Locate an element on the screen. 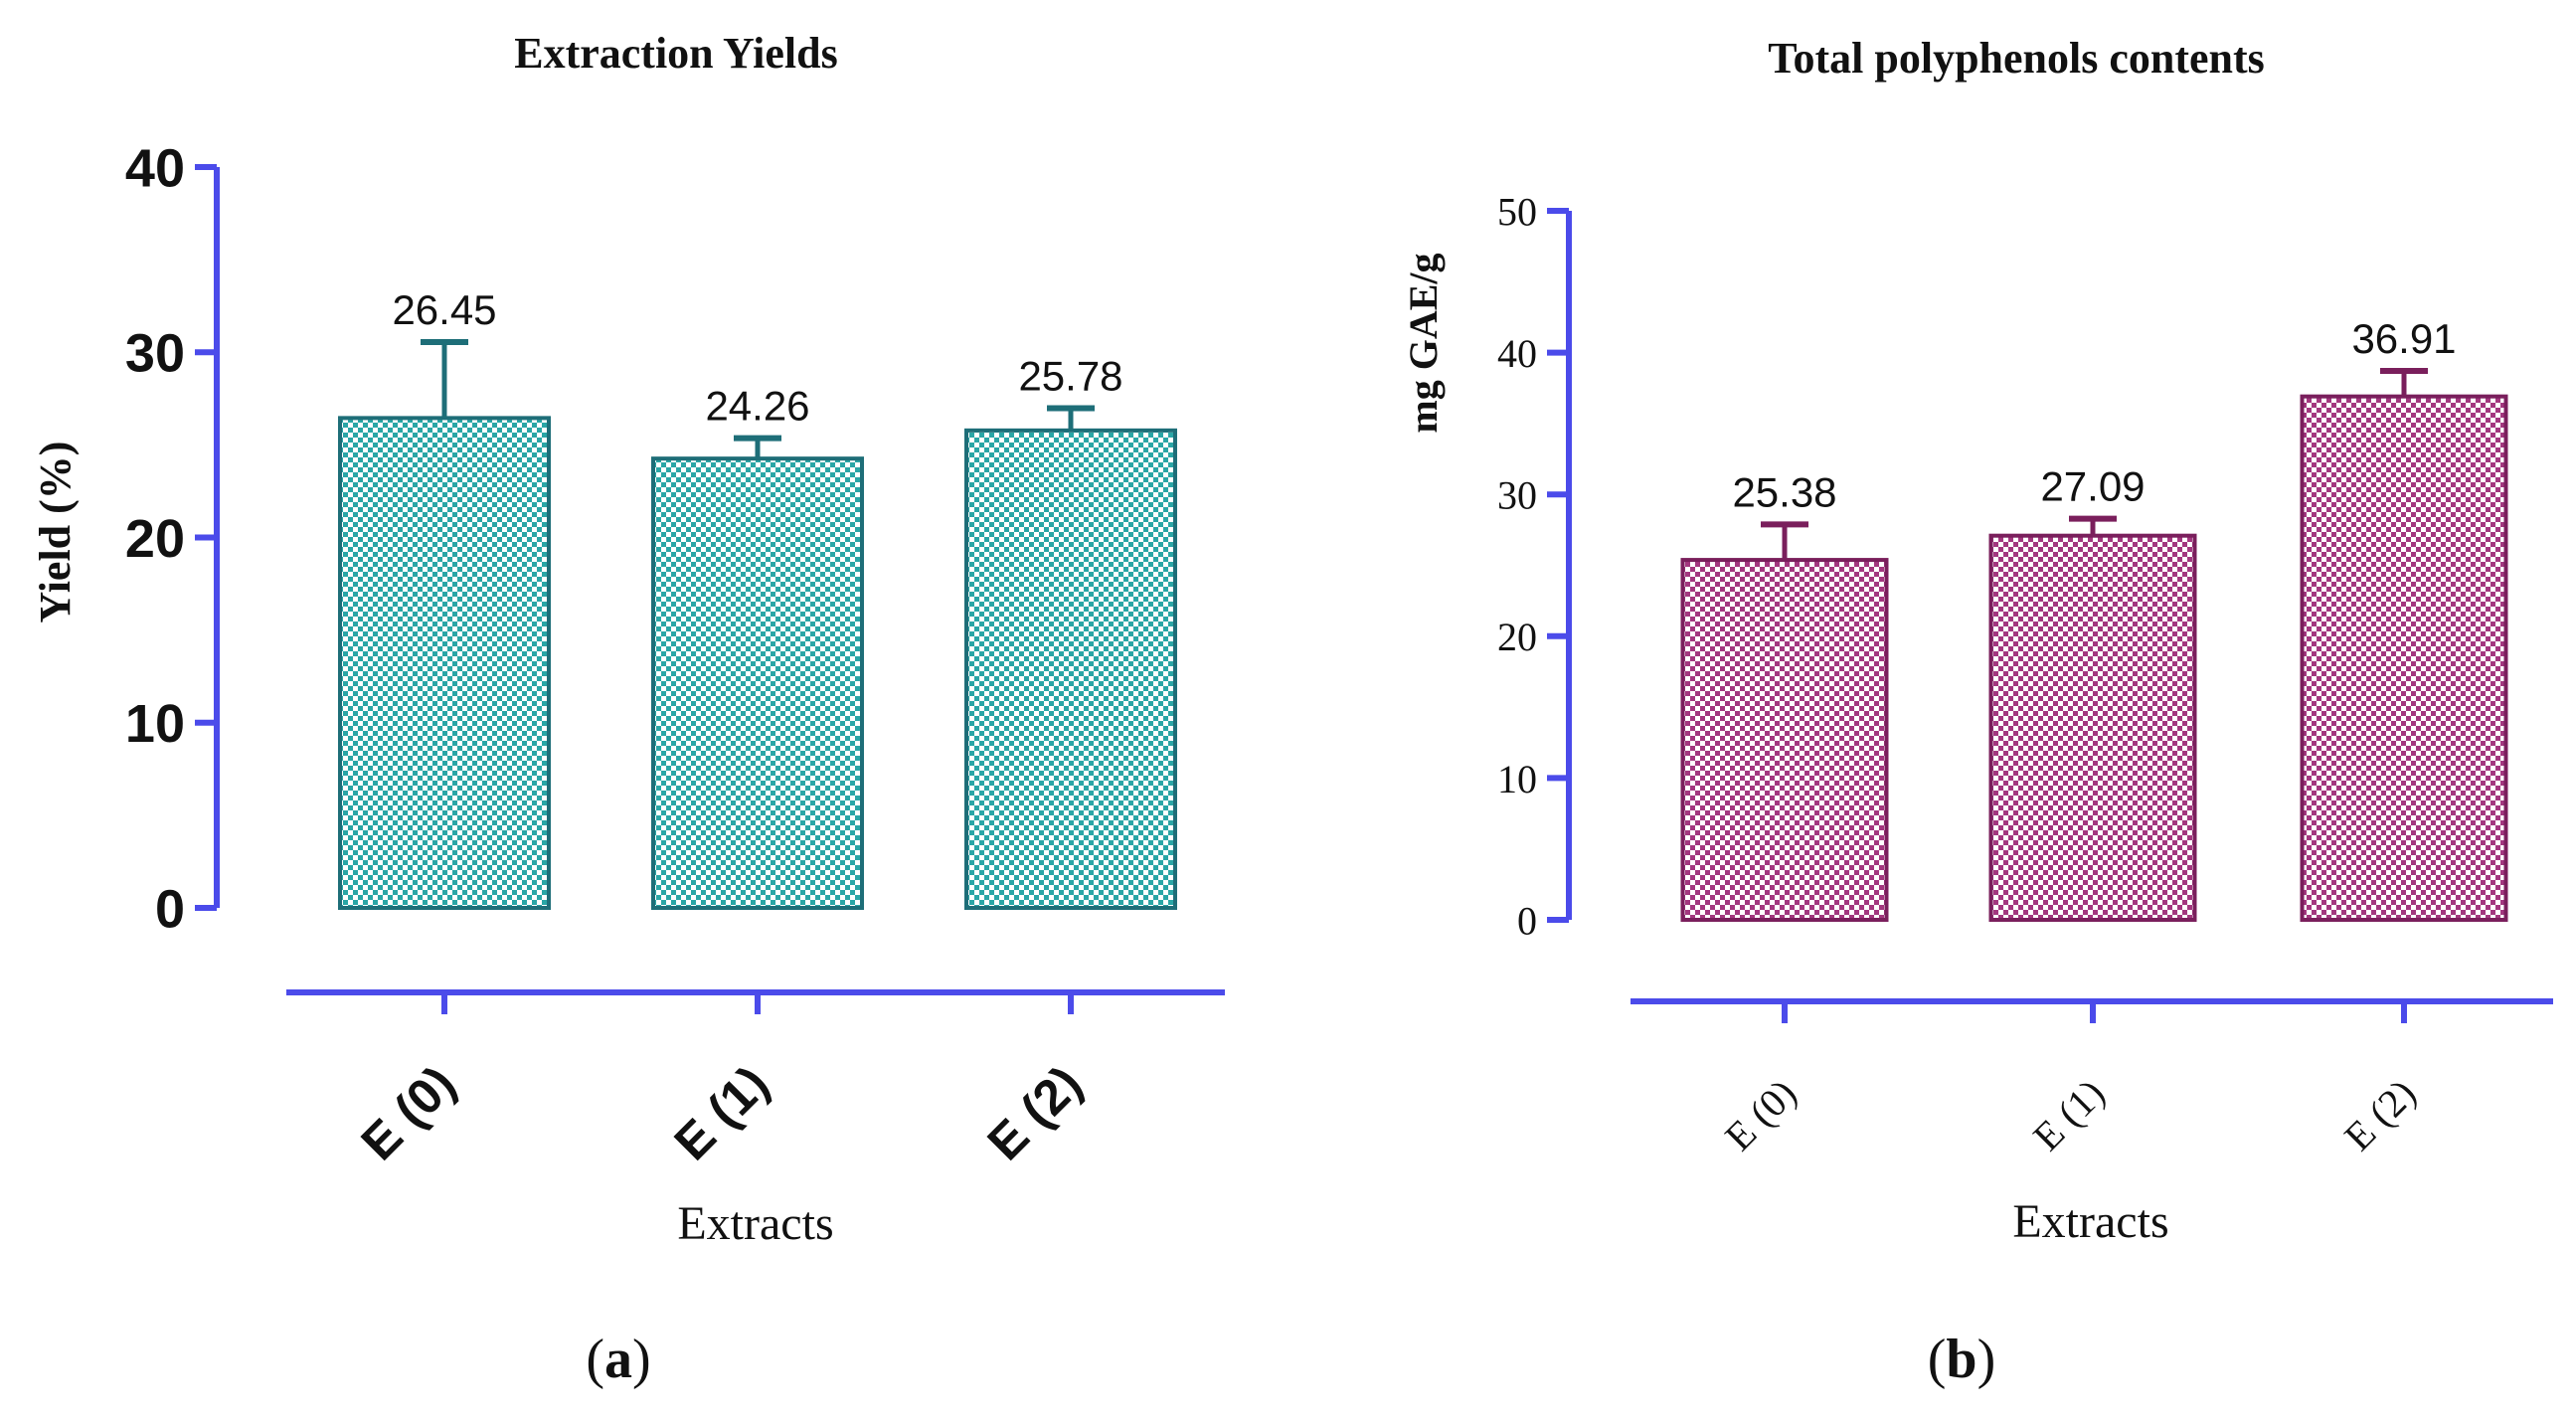  panel-label-letter: a is located at coordinates (618, 1359).